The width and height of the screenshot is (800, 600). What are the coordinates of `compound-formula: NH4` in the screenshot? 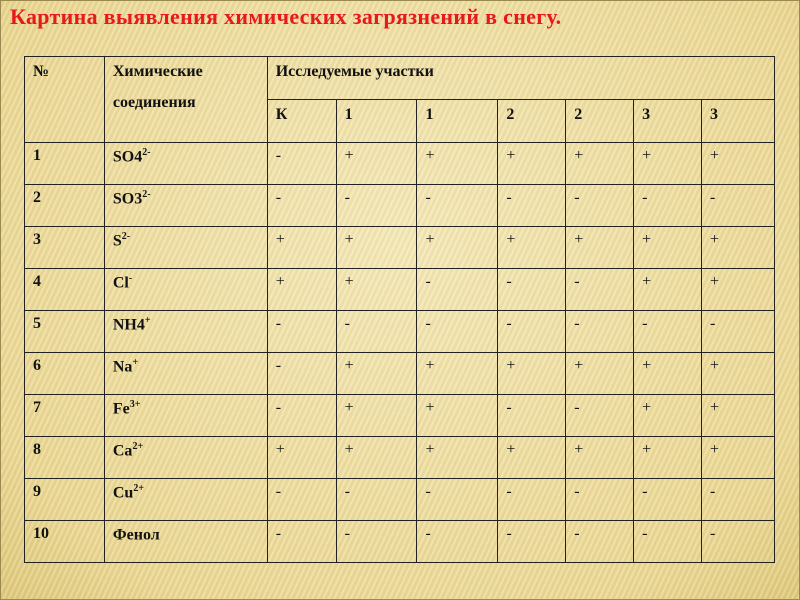 It's located at (128, 325).